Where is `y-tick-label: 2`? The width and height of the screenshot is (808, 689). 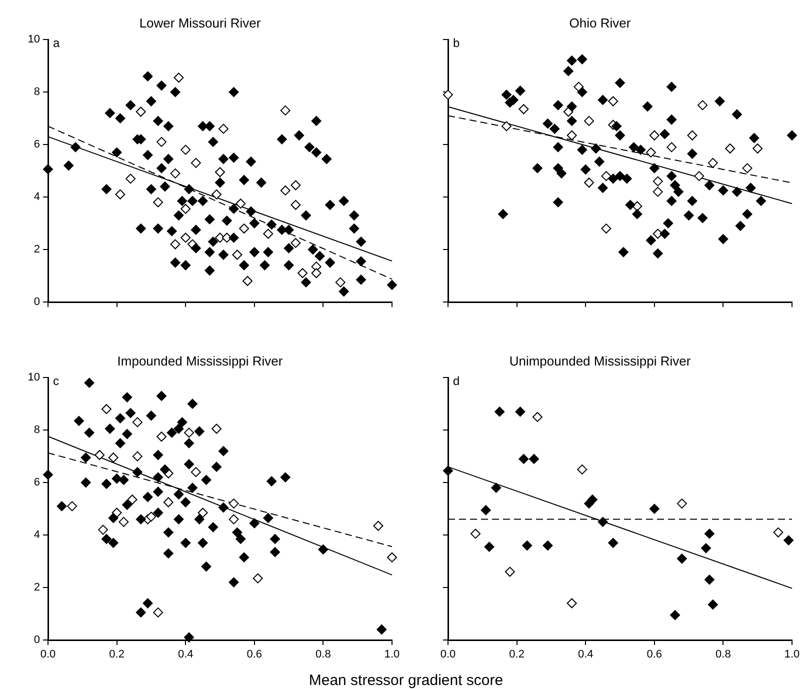
y-tick-label: 2 is located at coordinates (37, 588).